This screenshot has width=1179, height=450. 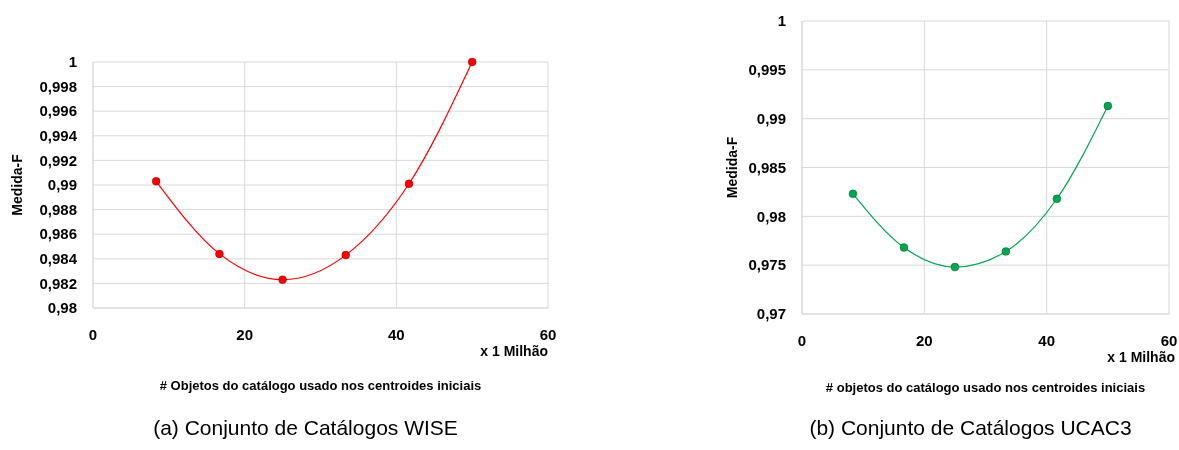 I want to click on y-tick-label: 0,992, so click(x=58, y=160).